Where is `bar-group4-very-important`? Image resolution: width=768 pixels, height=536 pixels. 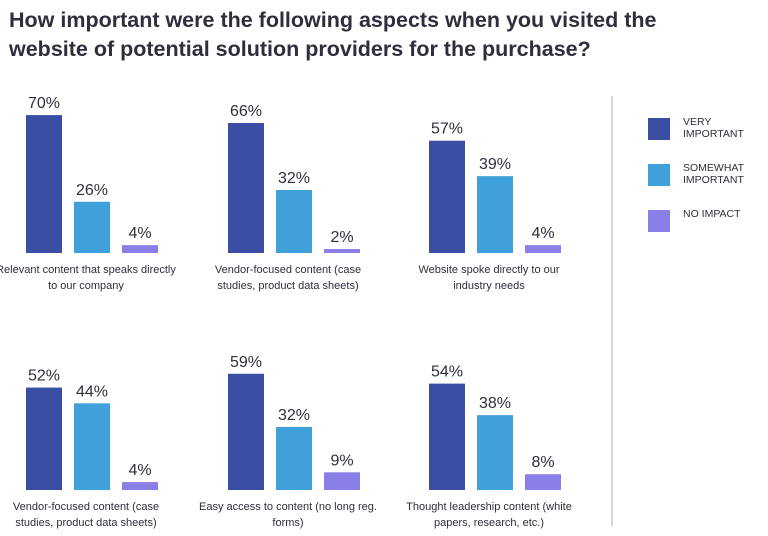
bar-group4-very-important is located at coordinates (44, 438).